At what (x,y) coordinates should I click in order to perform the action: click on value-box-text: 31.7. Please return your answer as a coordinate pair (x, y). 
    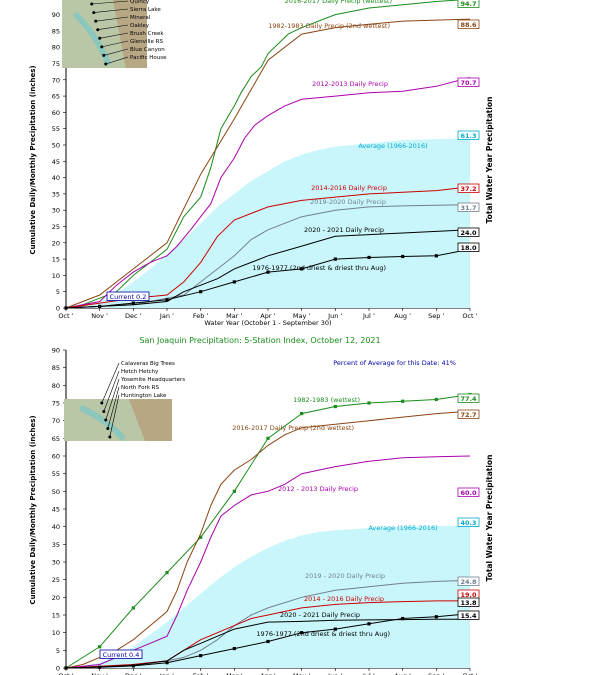
    Looking at the image, I should click on (468, 208).